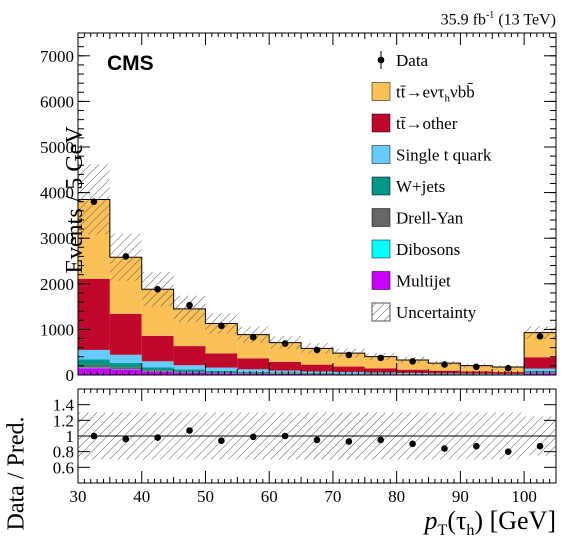 This screenshot has width=568, height=549. I want to click on x-tick-label-80: 80, so click(396, 496).